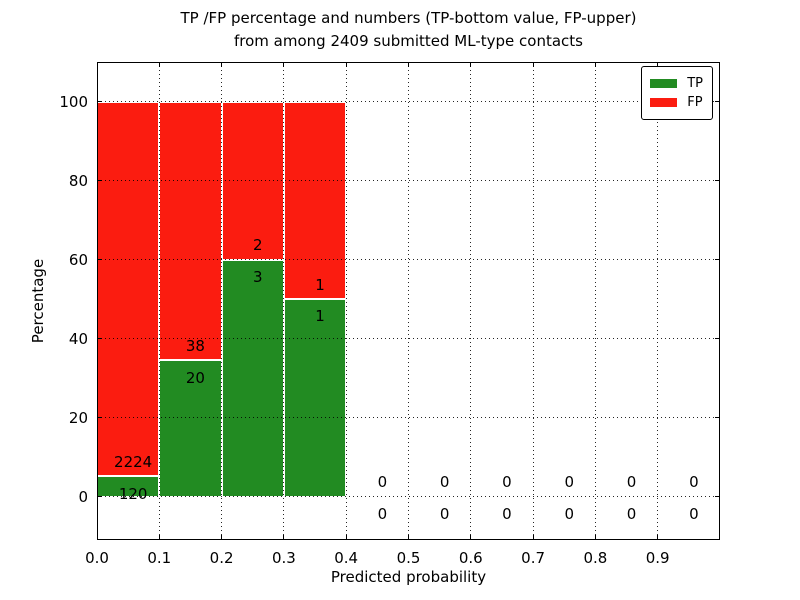  Describe the element at coordinates (159, 558) in the screenshot. I see `x-tick-label: 0.1` at that location.